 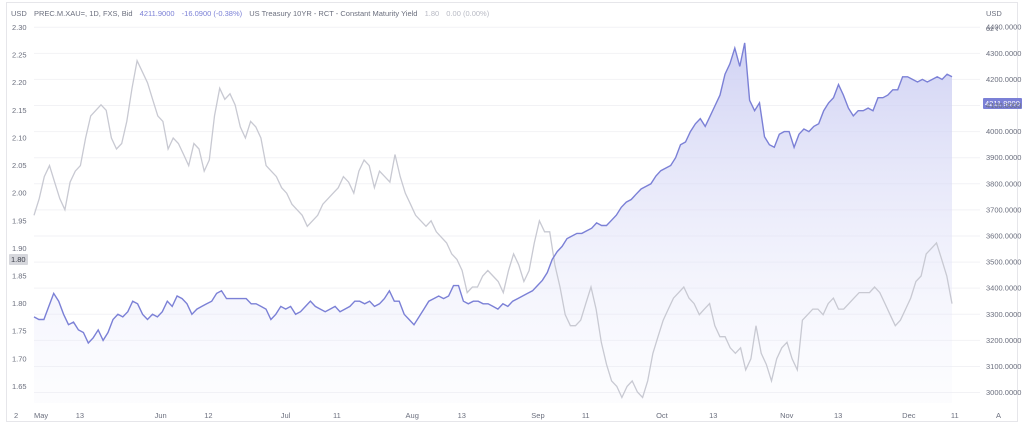 What do you see at coordinates (994, 13) in the screenshot?
I see `right-axis-unit: USD` at bounding box center [994, 13].